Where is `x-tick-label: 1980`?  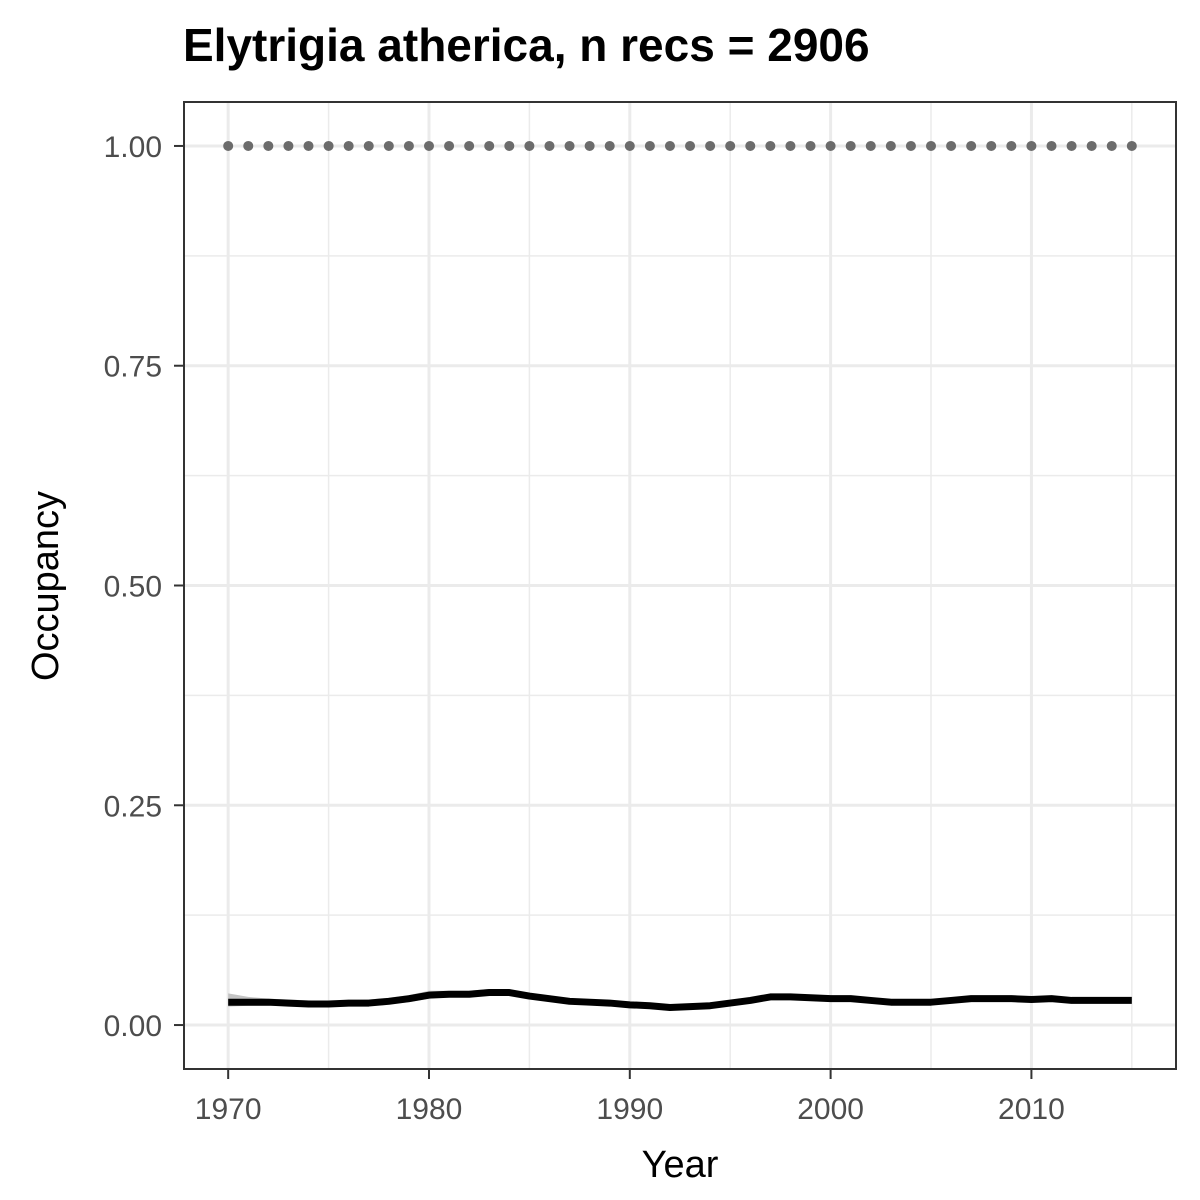
x-tick-label: 1980 is located at coordinates (429, 1109).